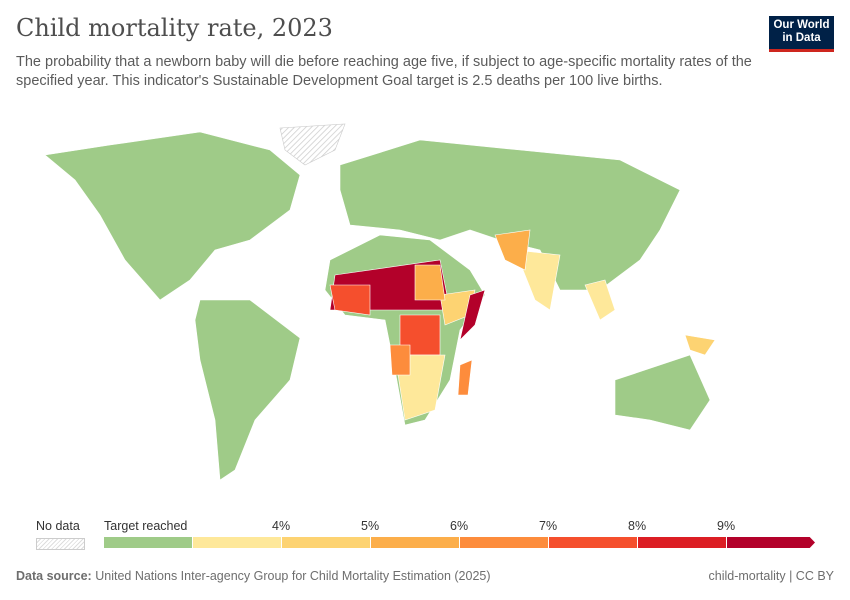 Image resolution: width=850 pixels, height=600 pixels. What do you see at coordinates (548, 526) in the screenshot?
I see `legend-bin-label: 7%` at bounding box center [548, 526].